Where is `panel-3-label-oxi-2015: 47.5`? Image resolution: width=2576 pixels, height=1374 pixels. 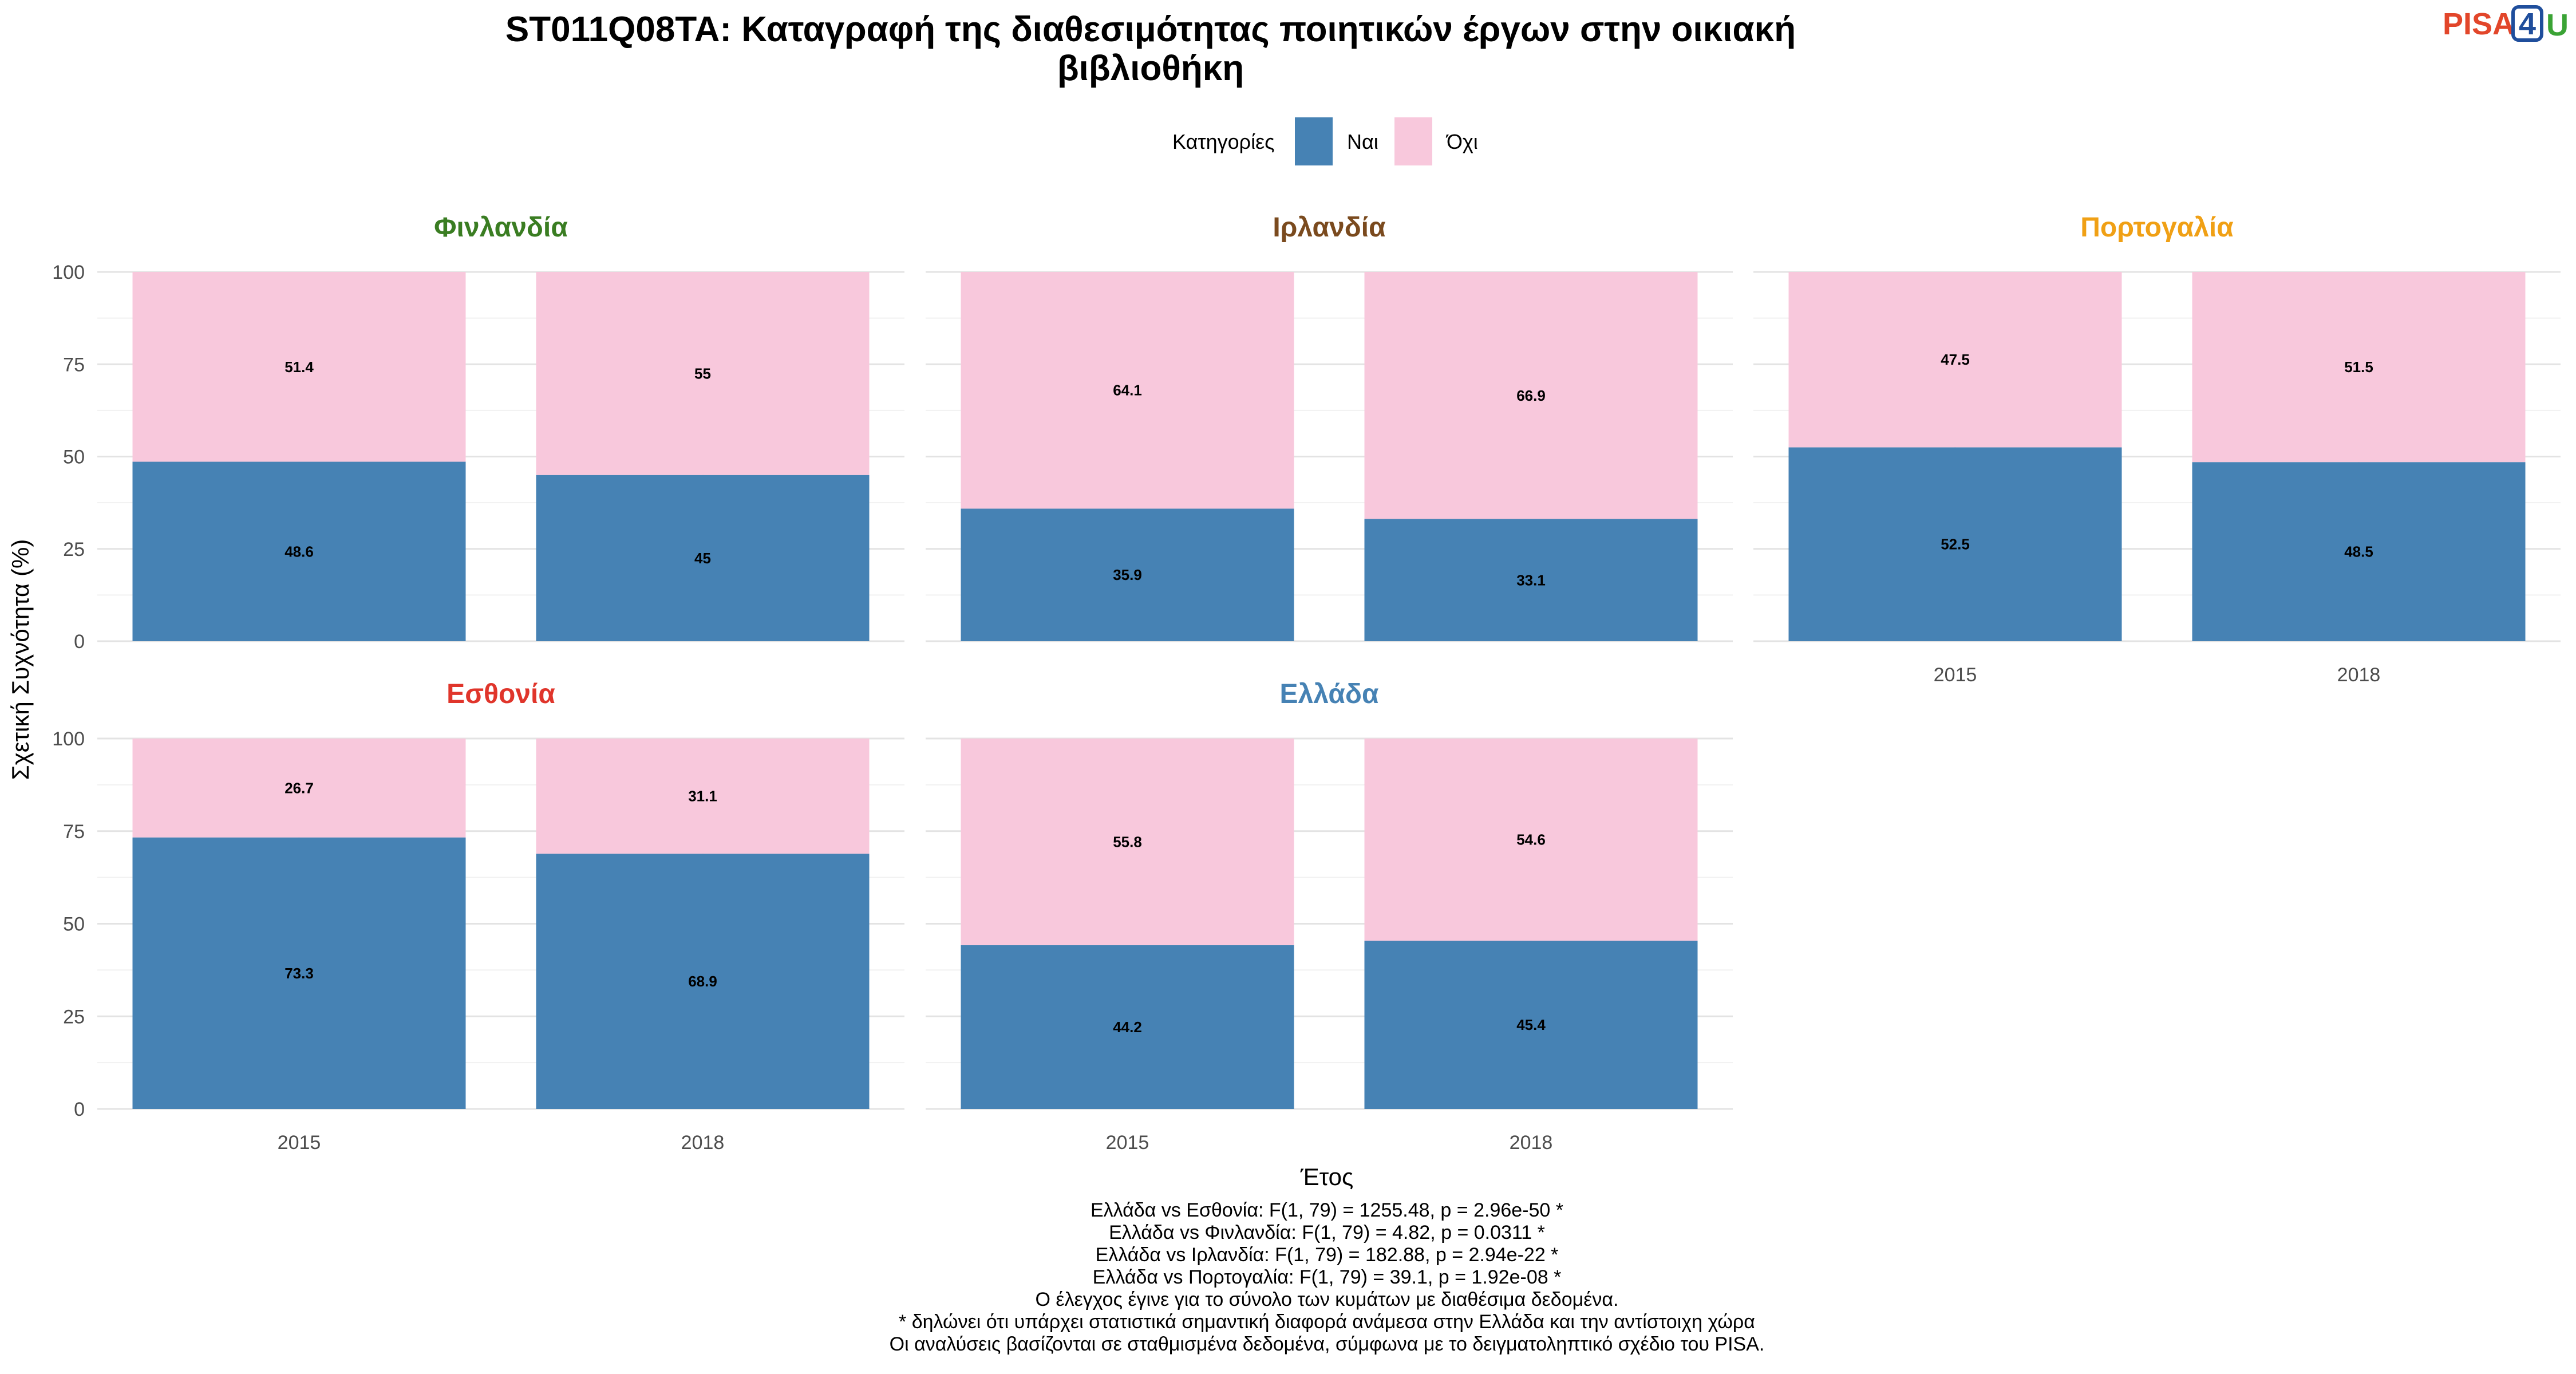
panel-3-label-oxi-2015: 47.5 is located at coordinates (1955, 359).